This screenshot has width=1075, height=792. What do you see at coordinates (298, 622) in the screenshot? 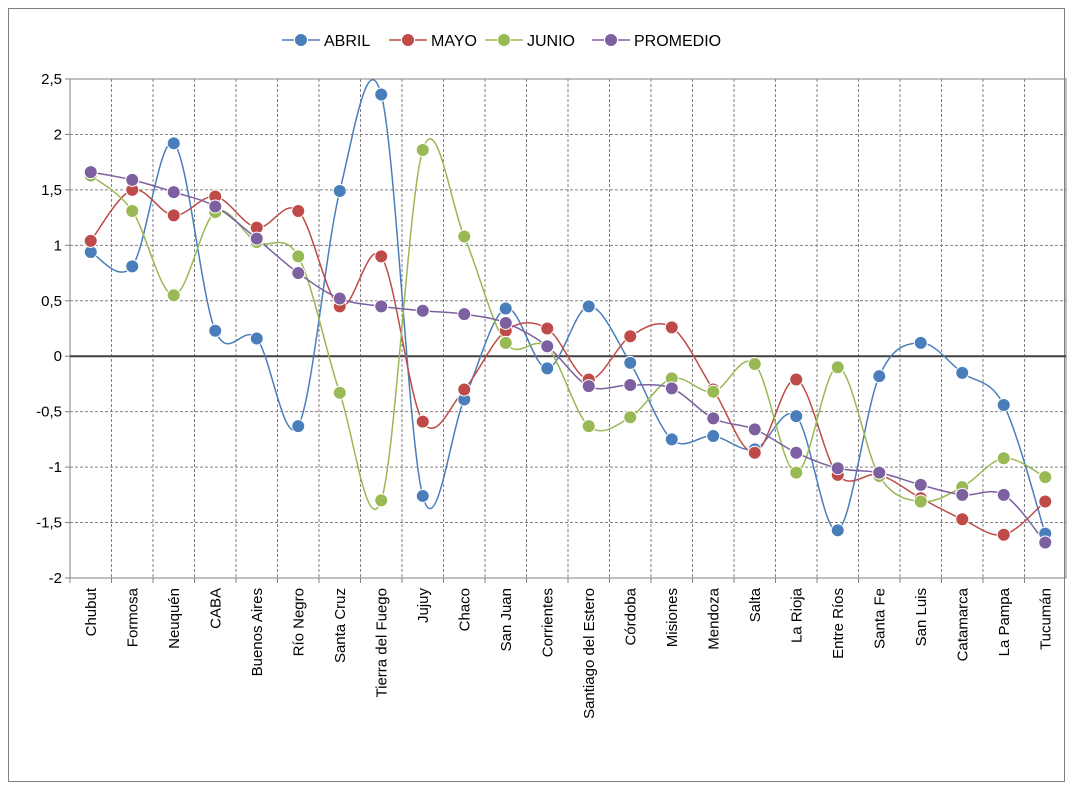
I see `x-tick-label: Río Negro` at bounding box center [298, 622].